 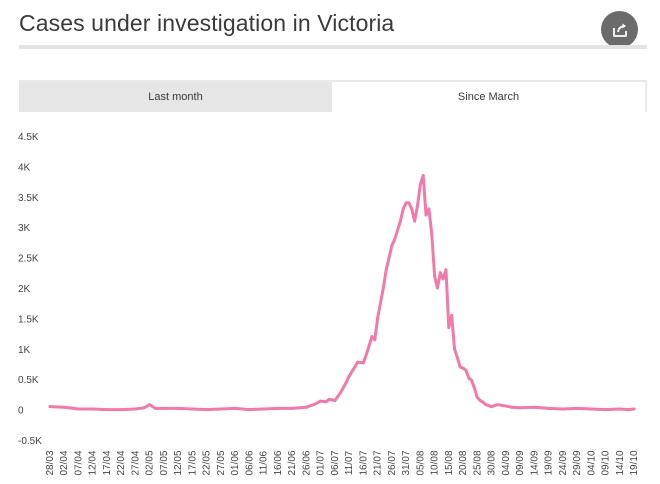 What do you see at coordinates (235, 462) in the screenshot?
I see `x-tick-label: 01/06` at bounding box center [235, 462].